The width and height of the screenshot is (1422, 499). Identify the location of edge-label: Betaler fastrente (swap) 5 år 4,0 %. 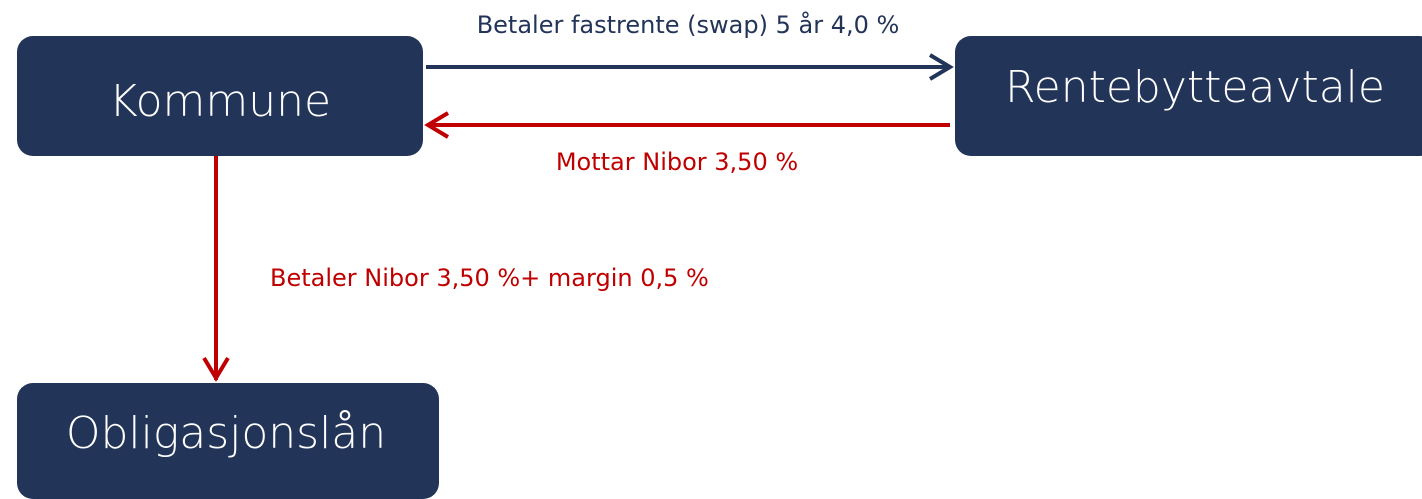
(688, 24).